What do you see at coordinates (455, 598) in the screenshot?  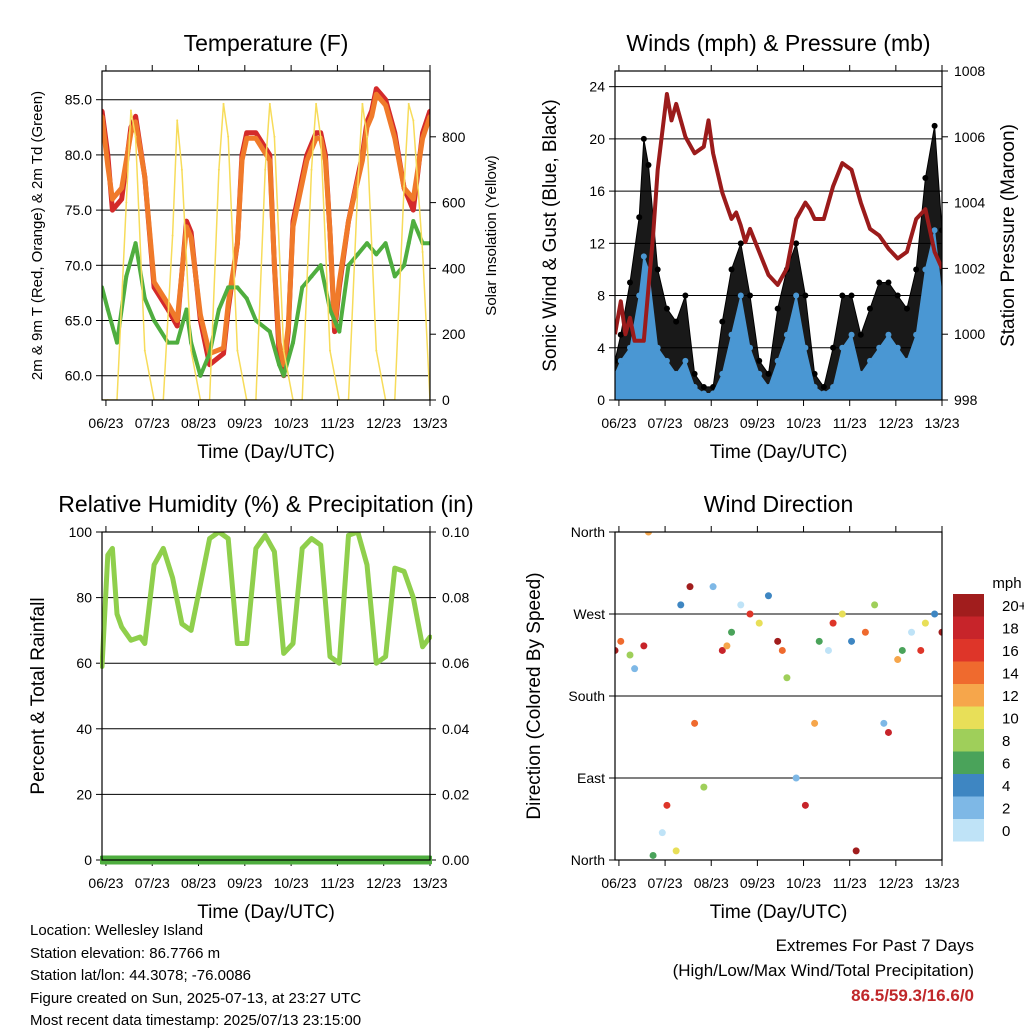 I see `y2-tick-label: 0.08` at bounding box center [455, 598].